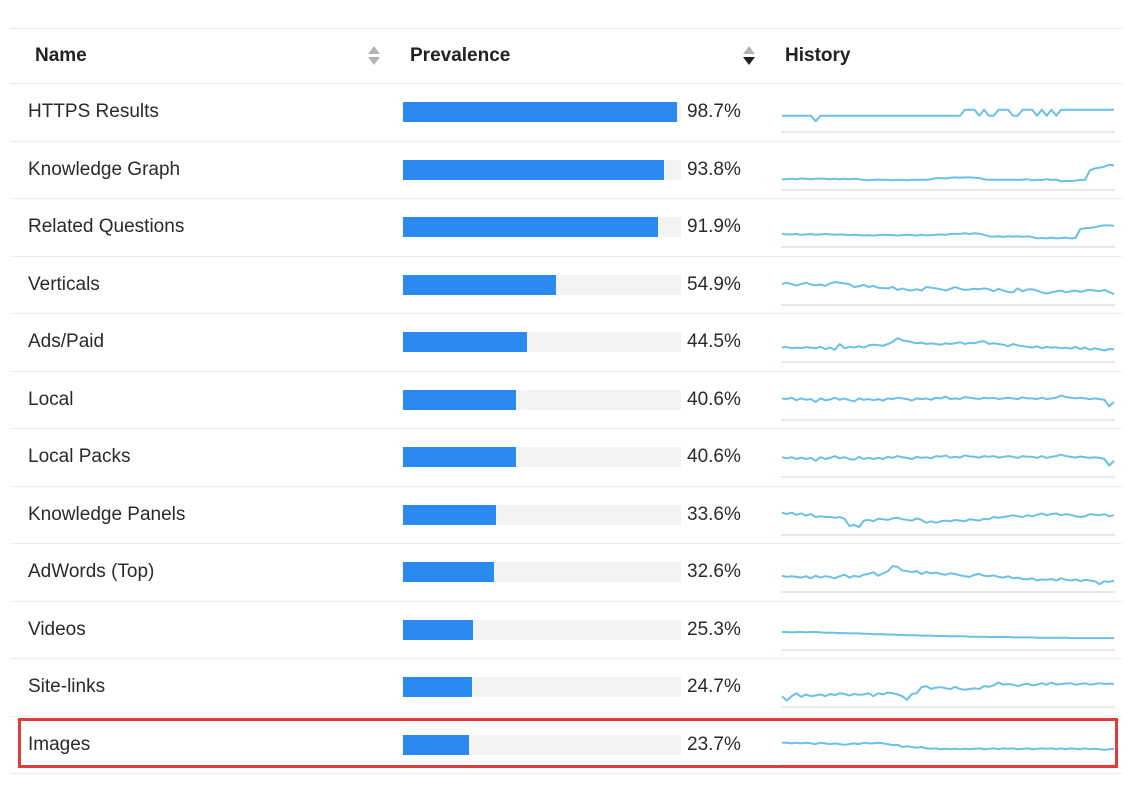  I want to click on table-header: Name Prevalence History, so click(566, 56).